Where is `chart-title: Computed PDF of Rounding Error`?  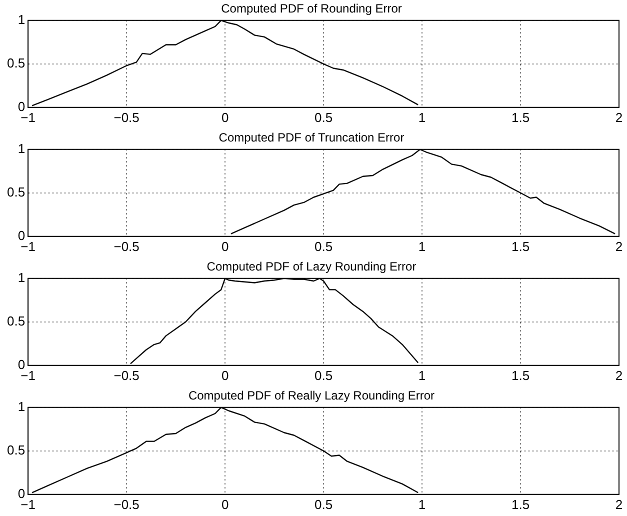 chart-title: Computed PDF of Rounding Error is located at coordinates (311, 9).